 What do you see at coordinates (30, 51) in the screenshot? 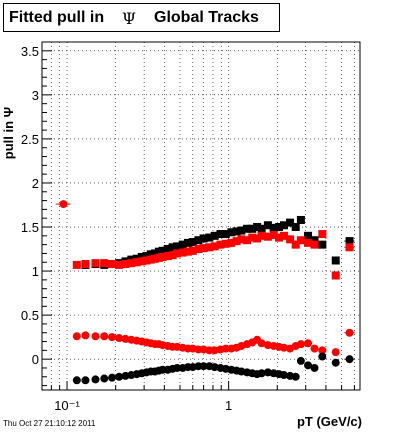
I see `y-tick-label: 3.5` at bounding box center [30, 51].